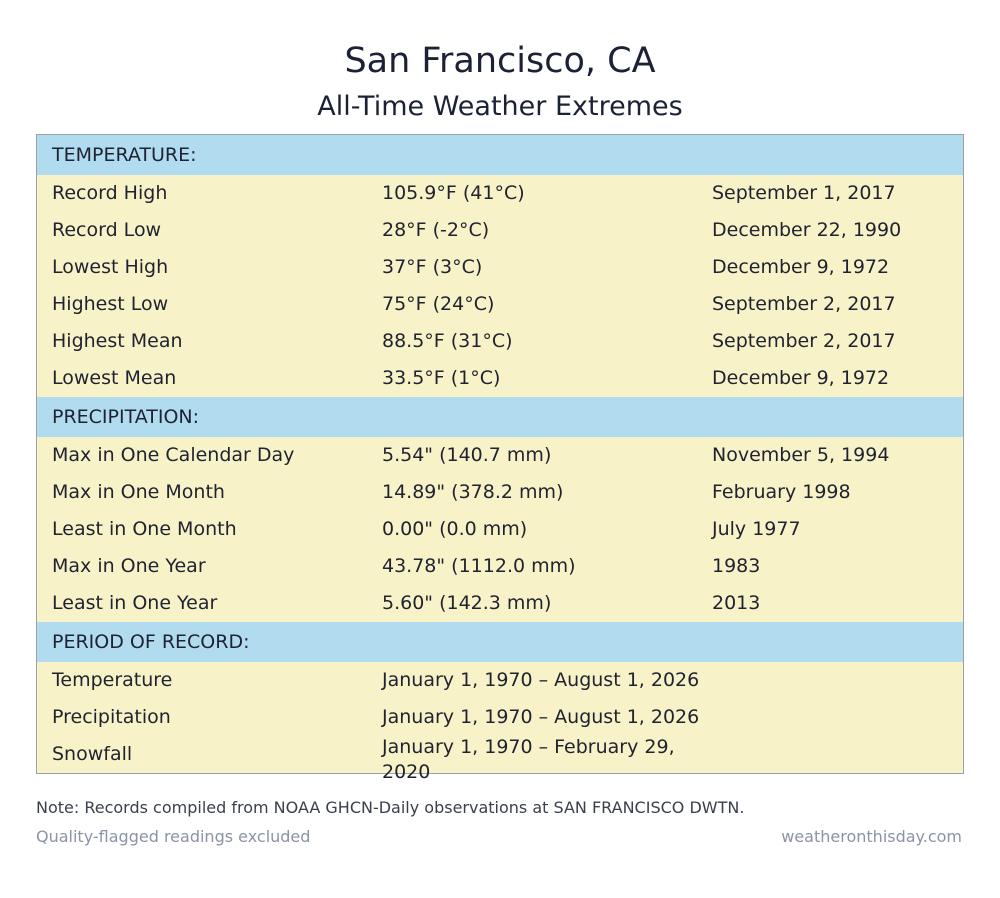 The width and height of the screenshot is (1000, 898). What do you see at coordinates (135, 603) in the screenshot?
I see `row-label: Least in One Year` at bounding box center [135, 603].